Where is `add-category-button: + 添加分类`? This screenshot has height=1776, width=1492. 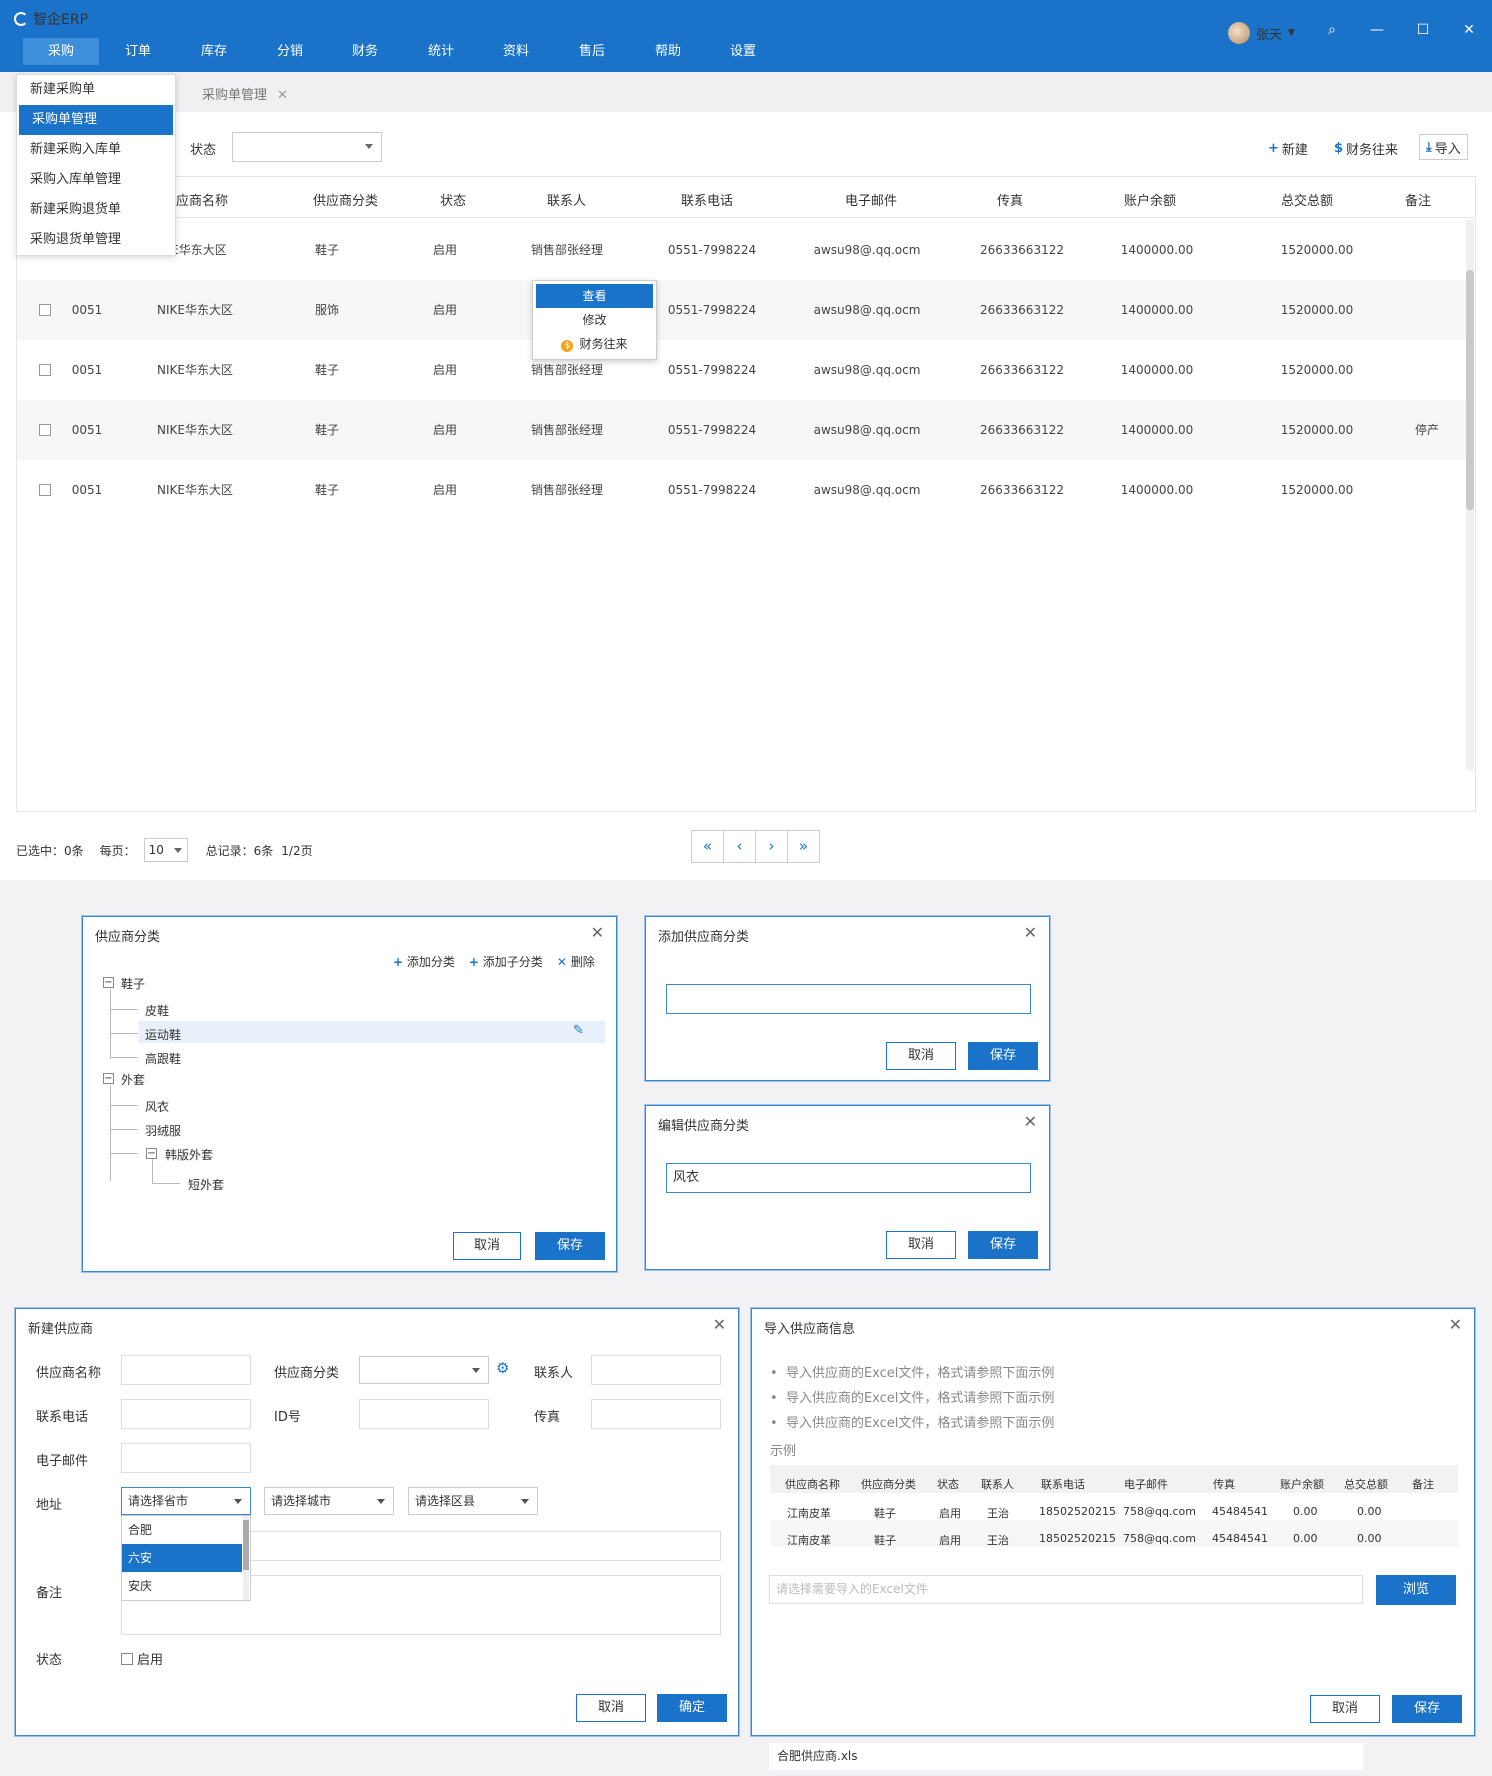 add-category-button: + 添加分类 is located at coordinates (424, 961).